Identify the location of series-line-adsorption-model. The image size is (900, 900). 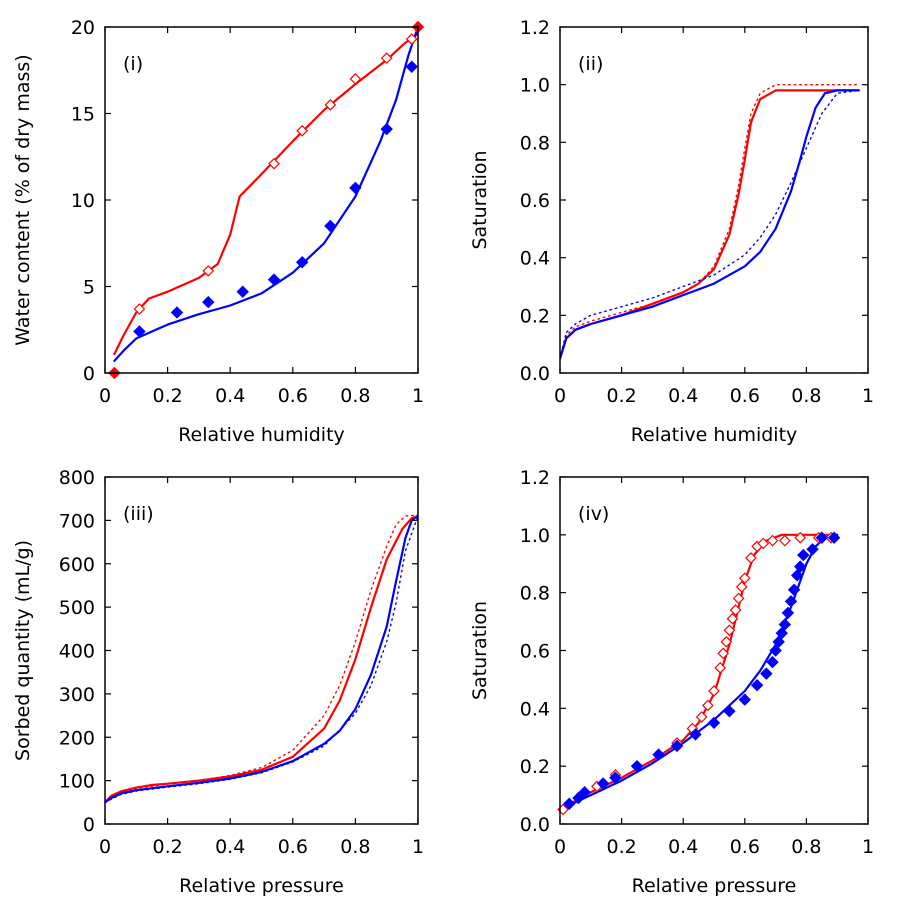
(710, 224).